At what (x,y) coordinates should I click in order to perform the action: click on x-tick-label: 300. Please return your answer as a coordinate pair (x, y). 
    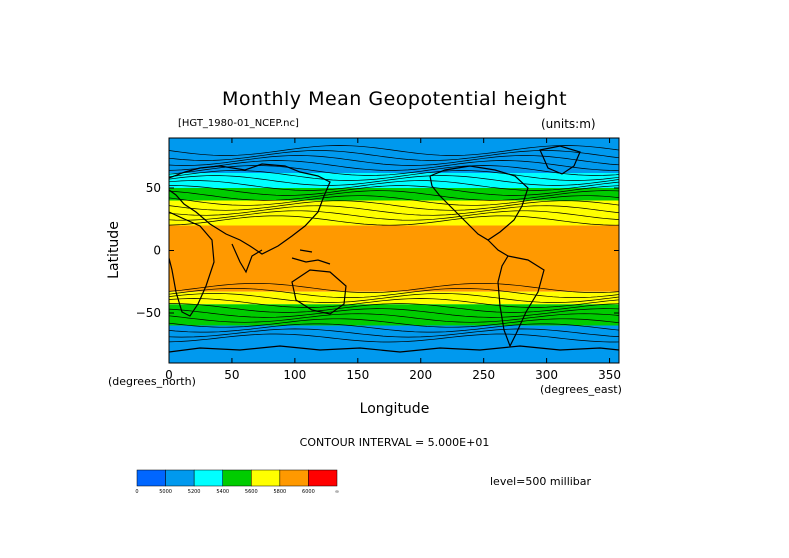
    Looking at the image, I should click on (546, 375).